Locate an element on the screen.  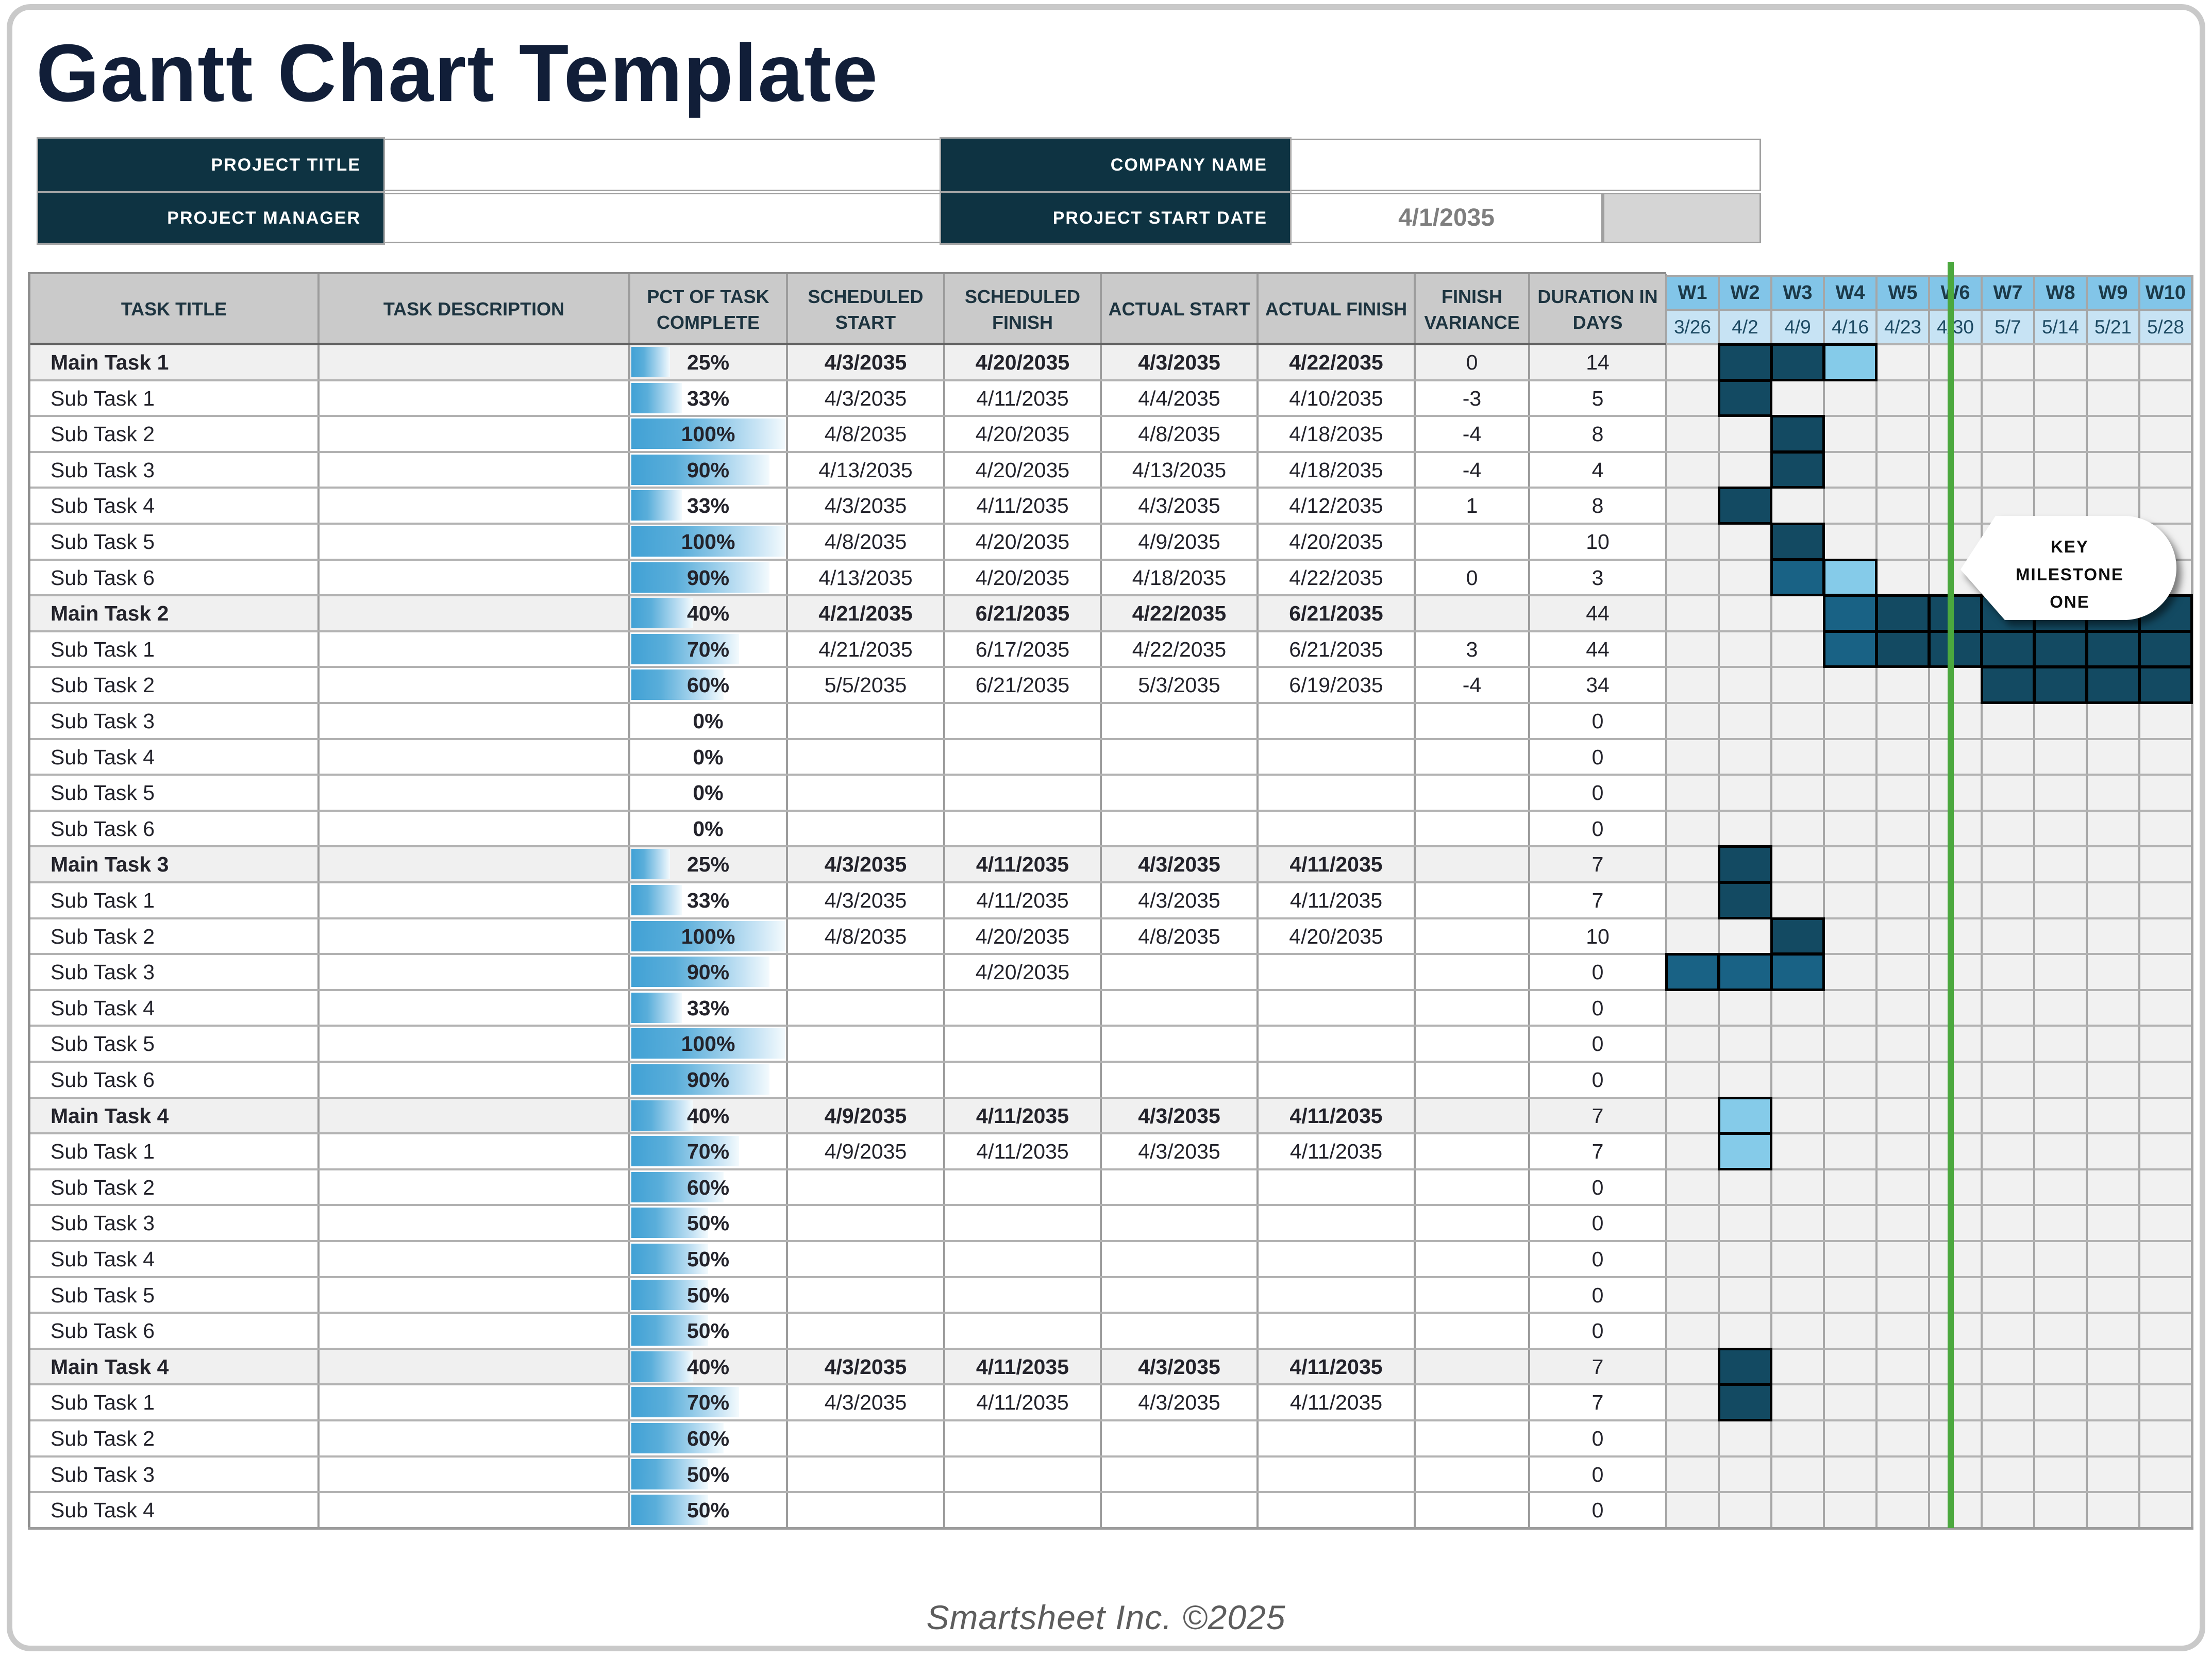
svg-text: KEY is located at coordinates (2070, 546).